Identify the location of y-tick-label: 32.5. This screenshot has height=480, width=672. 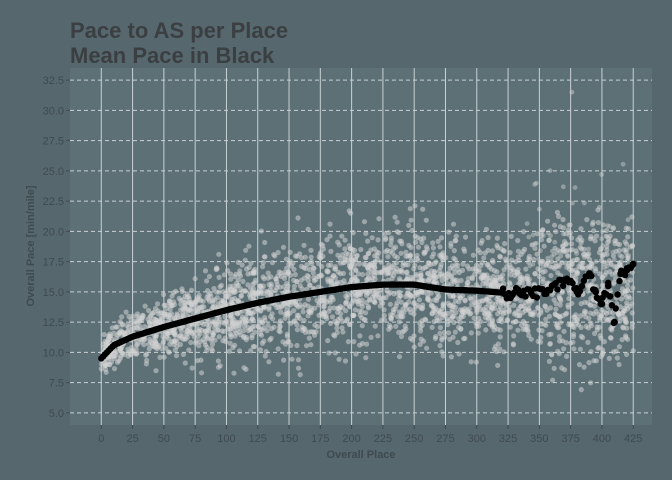
(53, 81).